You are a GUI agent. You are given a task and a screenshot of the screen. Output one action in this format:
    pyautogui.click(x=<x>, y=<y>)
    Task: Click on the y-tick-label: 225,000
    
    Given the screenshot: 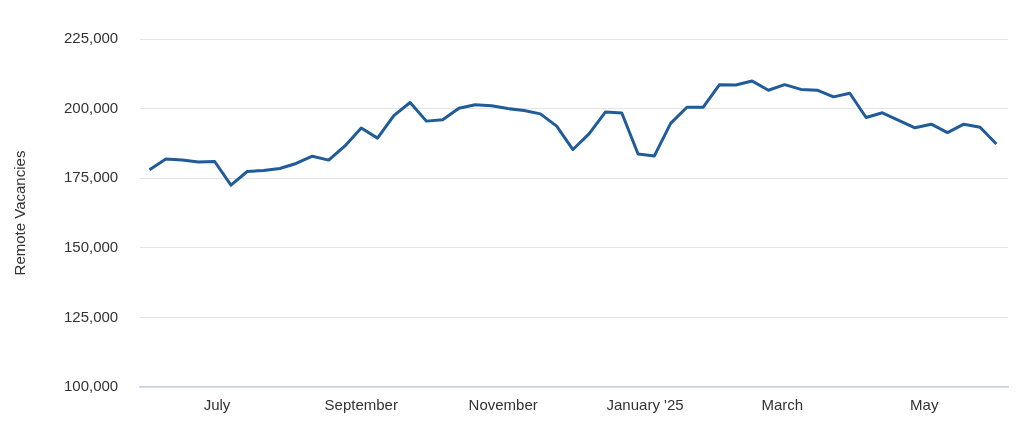 What is the action you would take?
    pyautogui.click(x=91, y=38)
    